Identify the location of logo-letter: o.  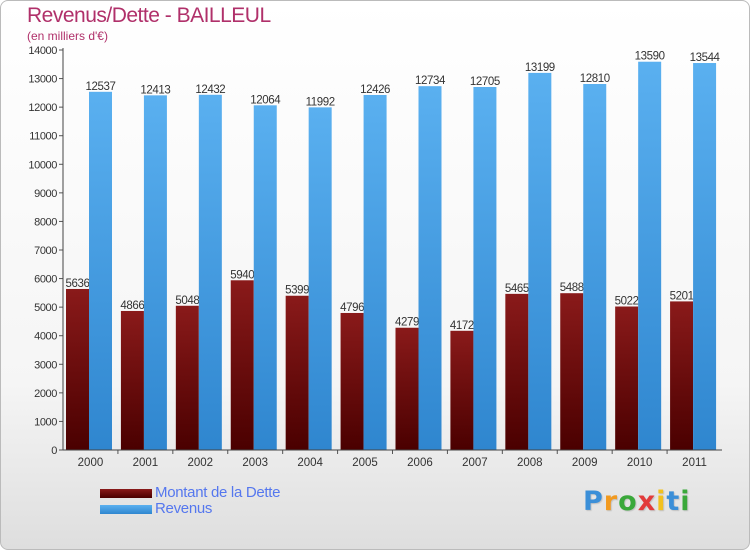
(628, 501).